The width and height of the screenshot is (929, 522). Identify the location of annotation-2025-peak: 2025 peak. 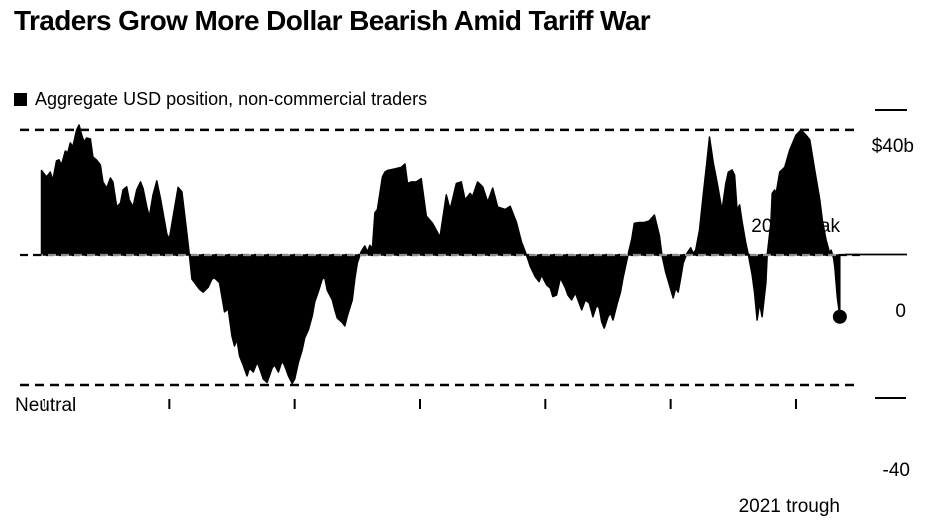
(795, 226).